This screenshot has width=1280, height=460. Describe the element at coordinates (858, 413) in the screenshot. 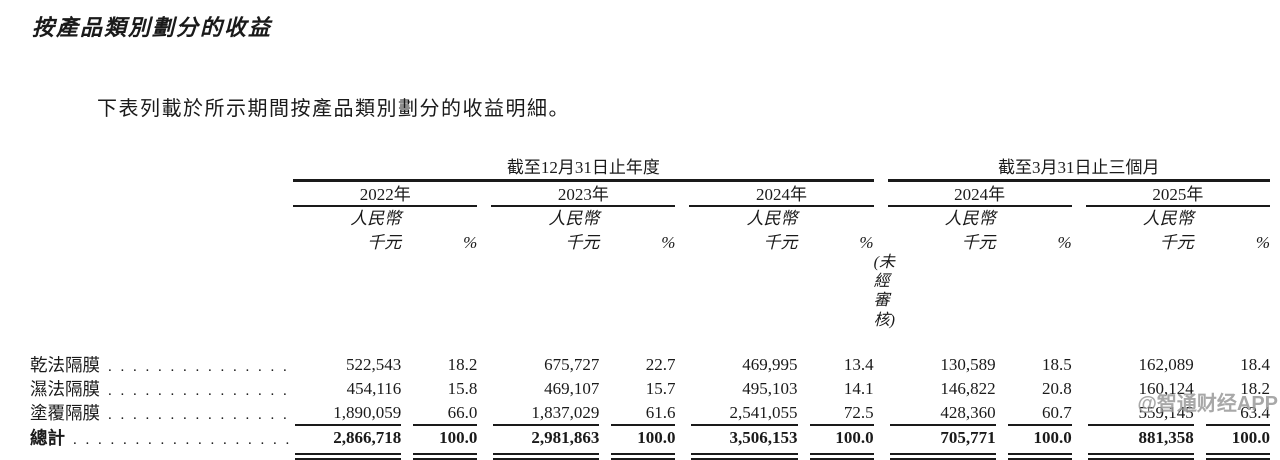

I see `pct-cell: 72.5` at that location.